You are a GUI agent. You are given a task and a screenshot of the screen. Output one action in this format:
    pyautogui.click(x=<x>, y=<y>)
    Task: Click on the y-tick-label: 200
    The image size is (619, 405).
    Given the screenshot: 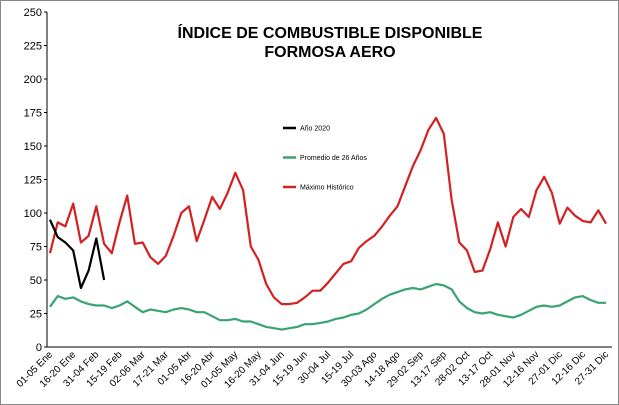 What is the action you would take?
    pyautogui.click(x=33, y=80)
    